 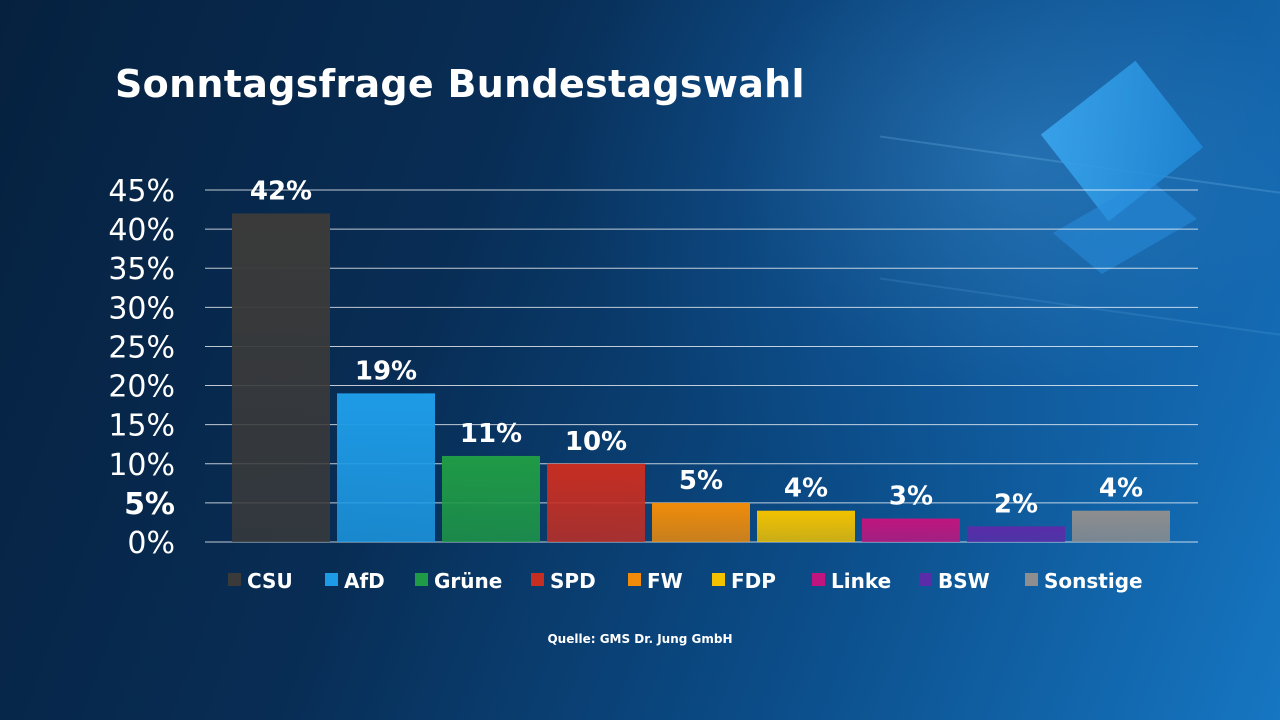 I want to click on y-tick-label: 25%, so click(x=141, y=347).